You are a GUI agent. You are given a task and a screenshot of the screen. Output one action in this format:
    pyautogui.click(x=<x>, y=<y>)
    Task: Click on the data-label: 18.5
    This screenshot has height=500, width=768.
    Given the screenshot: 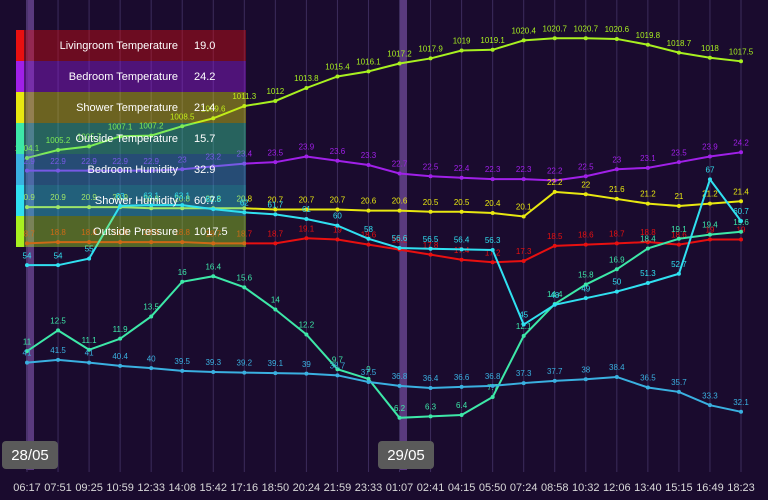 What is the action you would take?
    pyautogui.click(x=555, y=236)
    